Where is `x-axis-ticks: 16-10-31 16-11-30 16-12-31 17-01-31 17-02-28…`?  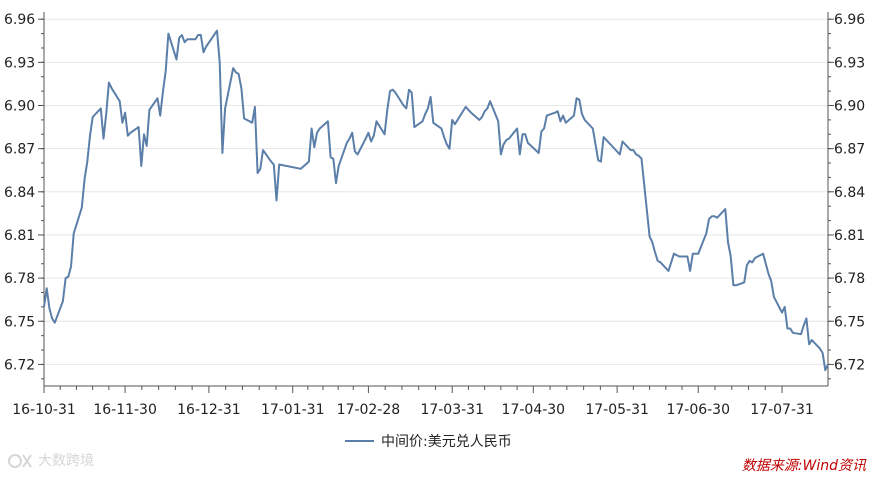 x-axis-ticks: 16-10-31 16-11-30 16-12-31 17-01-31 17-02-28… is located at coordinates (413, 410).